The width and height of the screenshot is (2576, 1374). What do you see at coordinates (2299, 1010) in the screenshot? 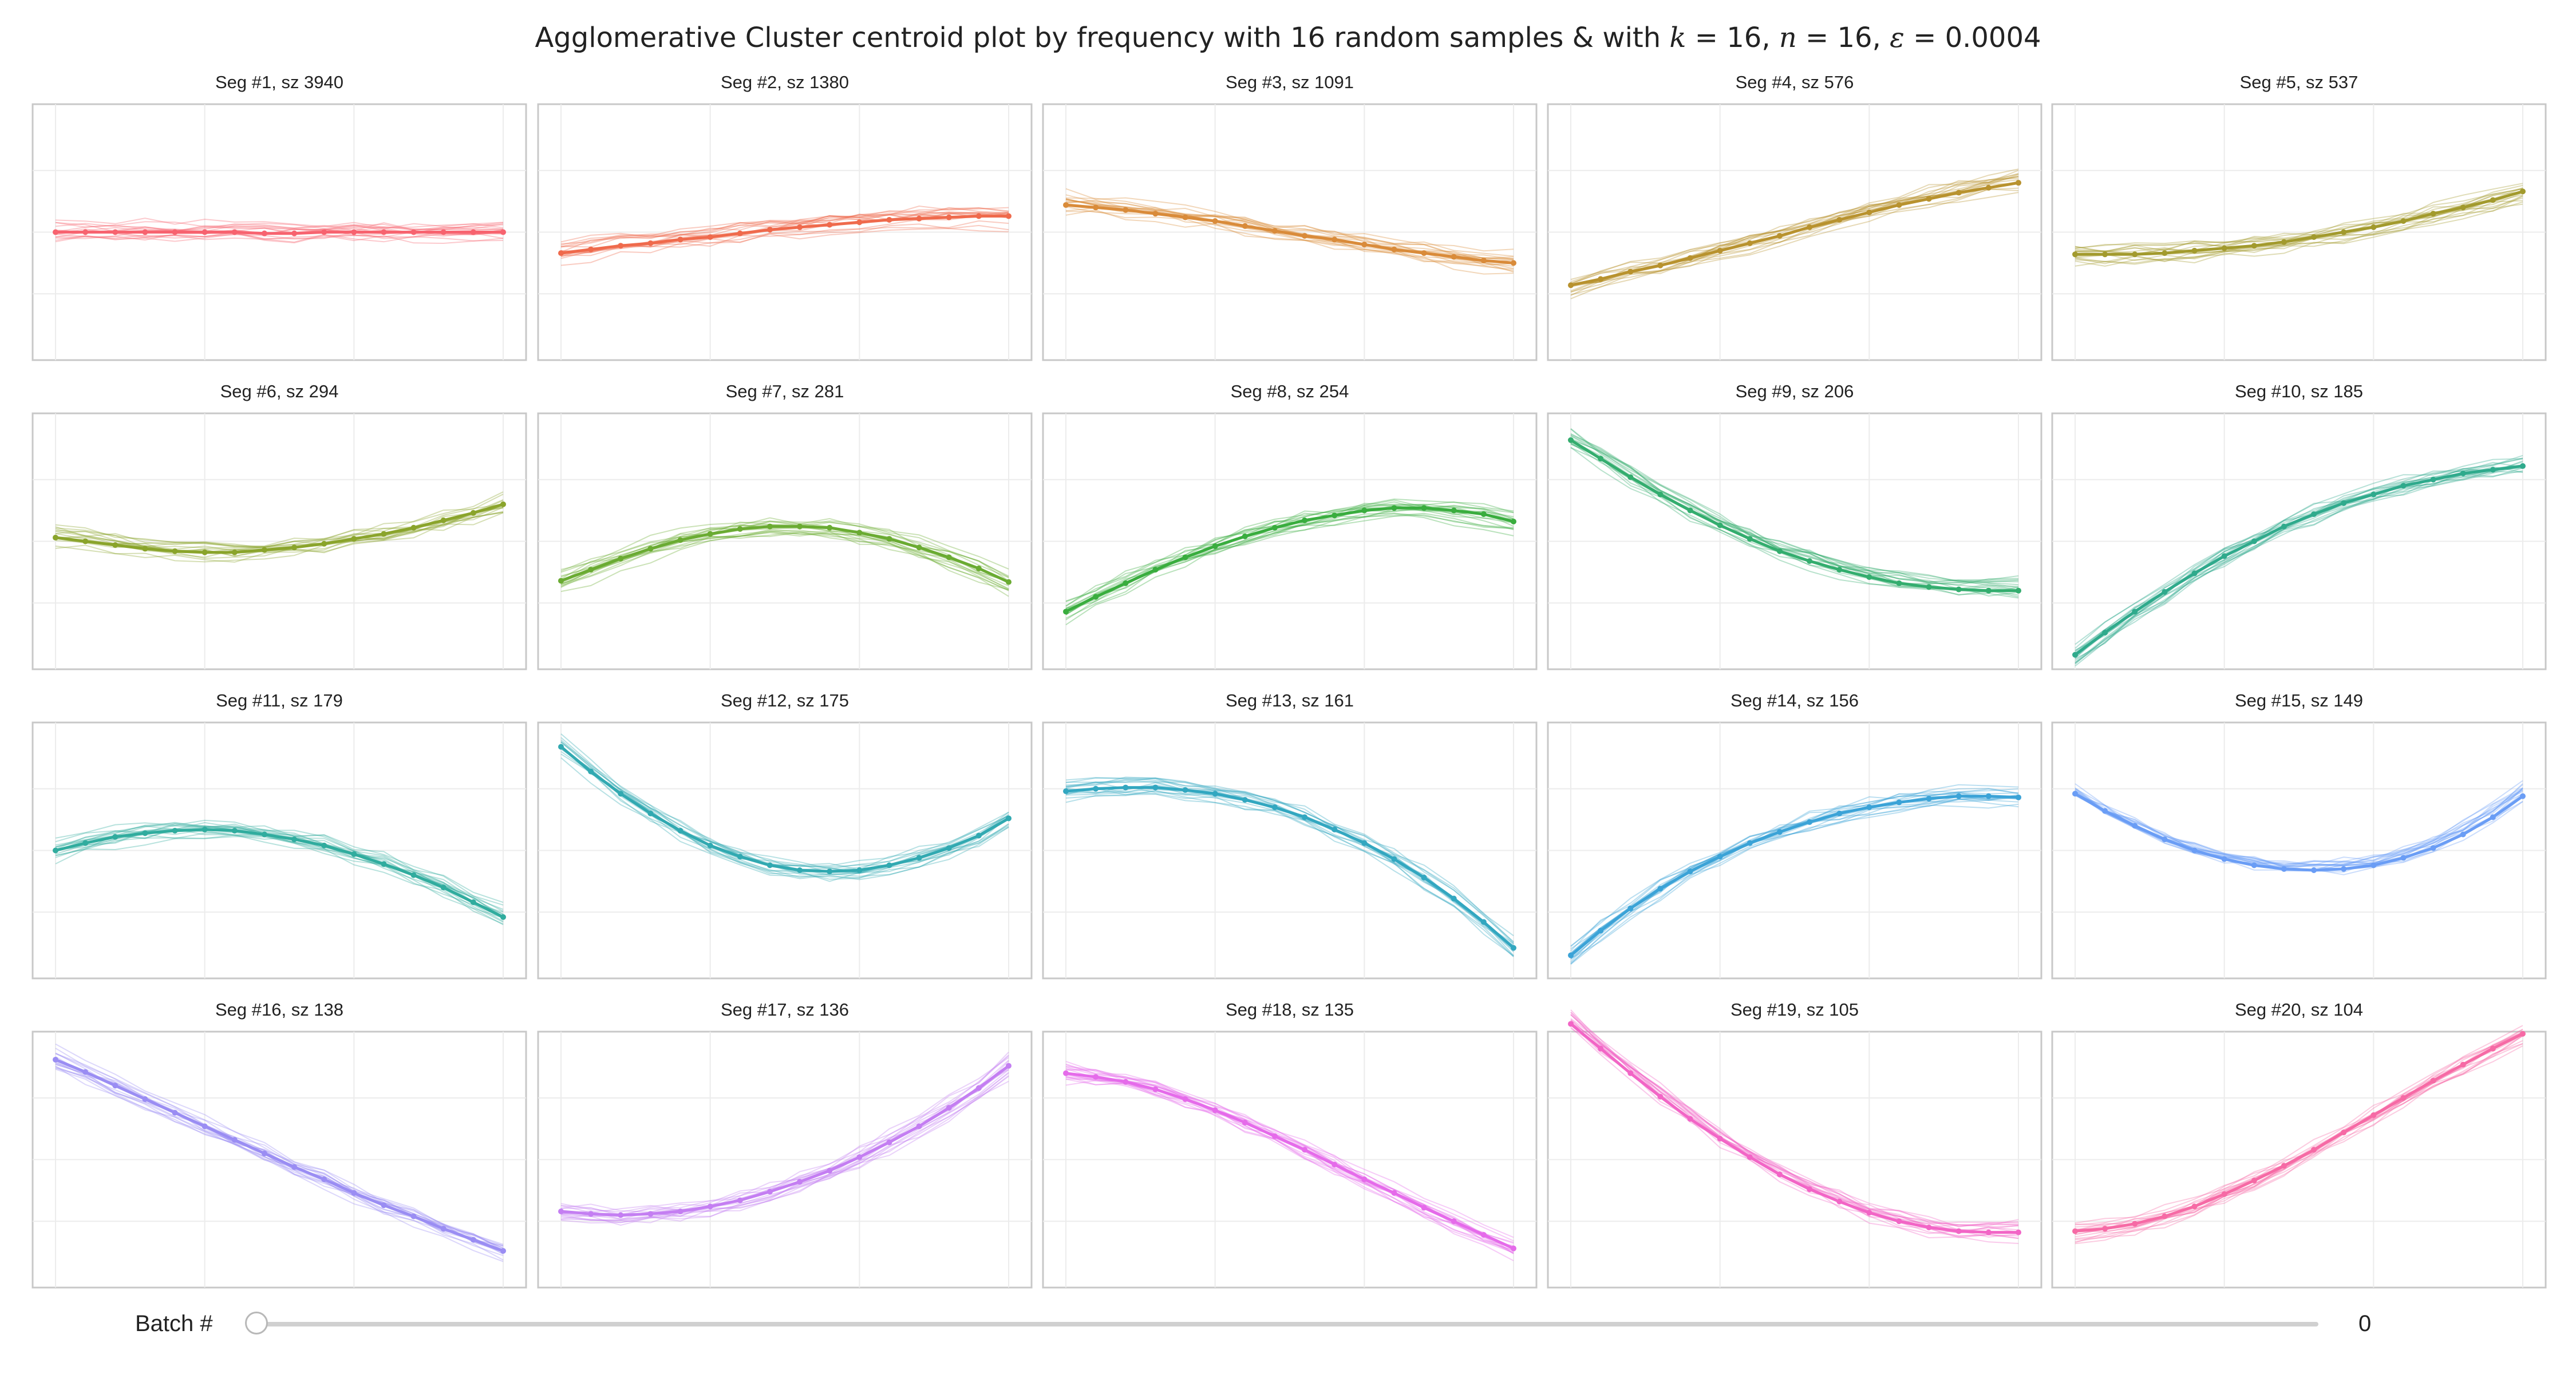
I see `panel-title: Seg #20, sz 104` at bounding box center [2299, 1010].